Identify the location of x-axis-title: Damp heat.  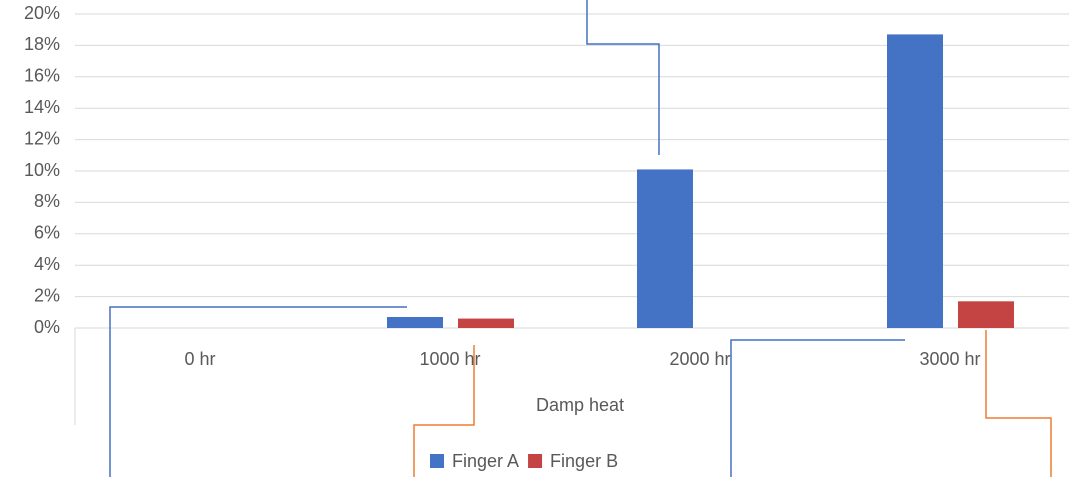
(580, 405).